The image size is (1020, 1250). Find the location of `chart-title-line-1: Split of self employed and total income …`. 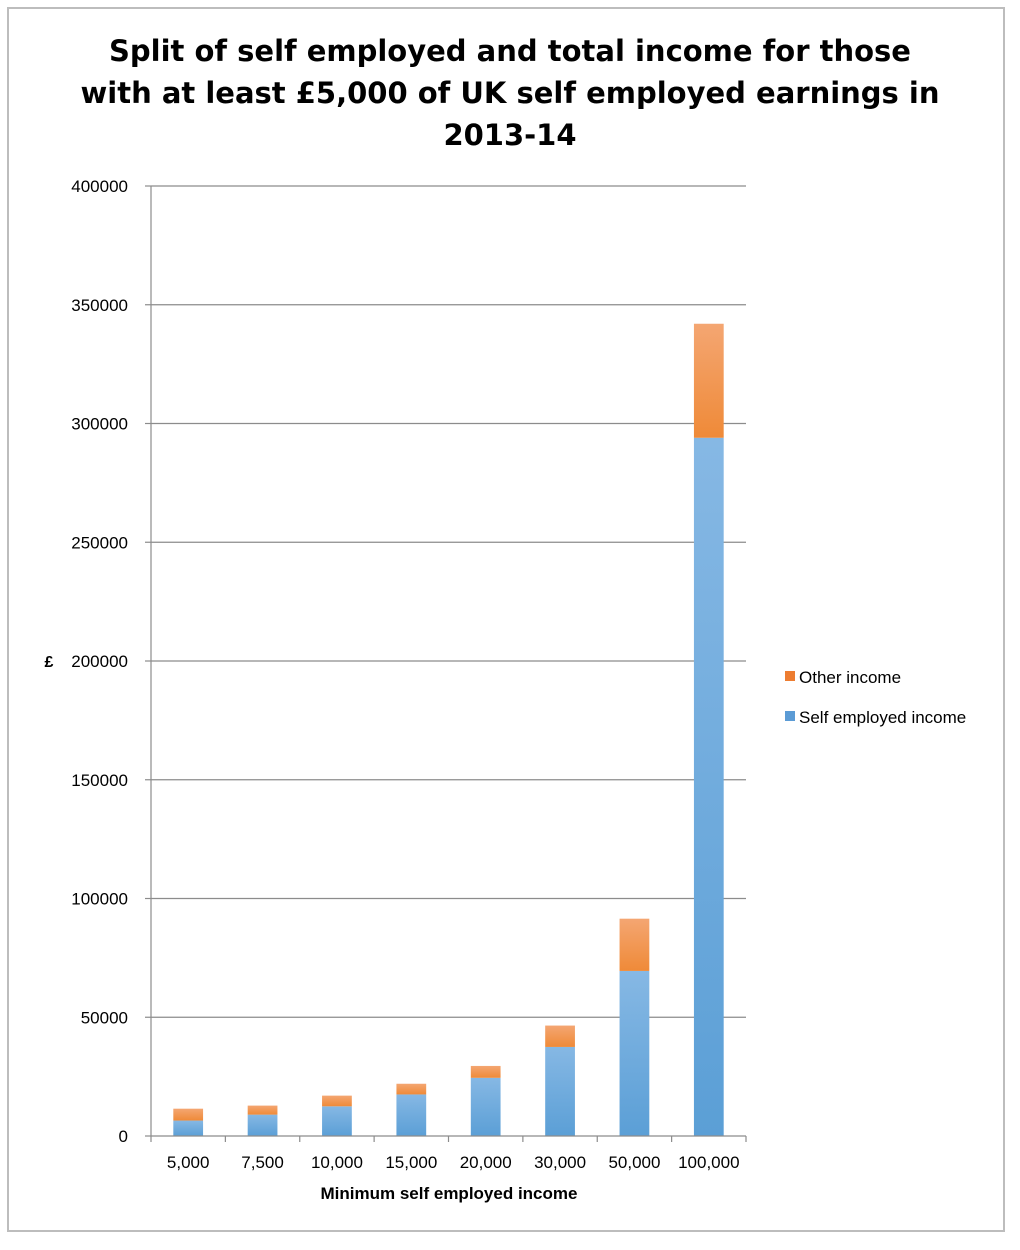

chart-title-line-1: Split of self employed and total income … is located at coordinates (510, 51).